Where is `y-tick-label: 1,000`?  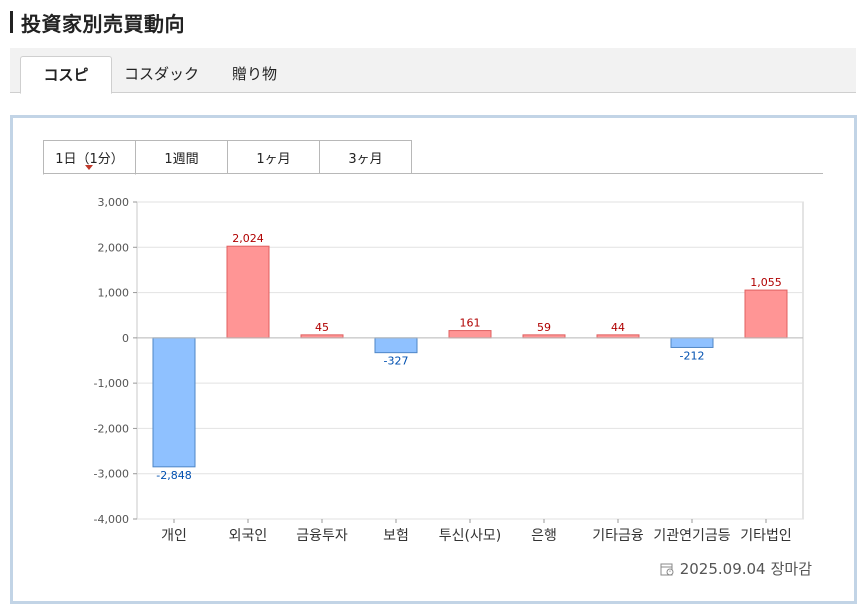
y-tick-label: 1,000 is located at coordinates (114, 293).